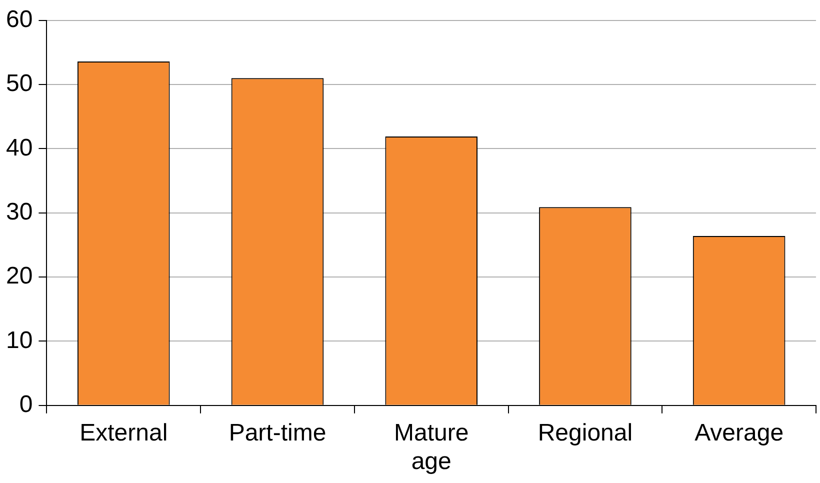 This screenshot has height=483, width=820. I want to click on y-tick-label: 30, so click(19, 212).